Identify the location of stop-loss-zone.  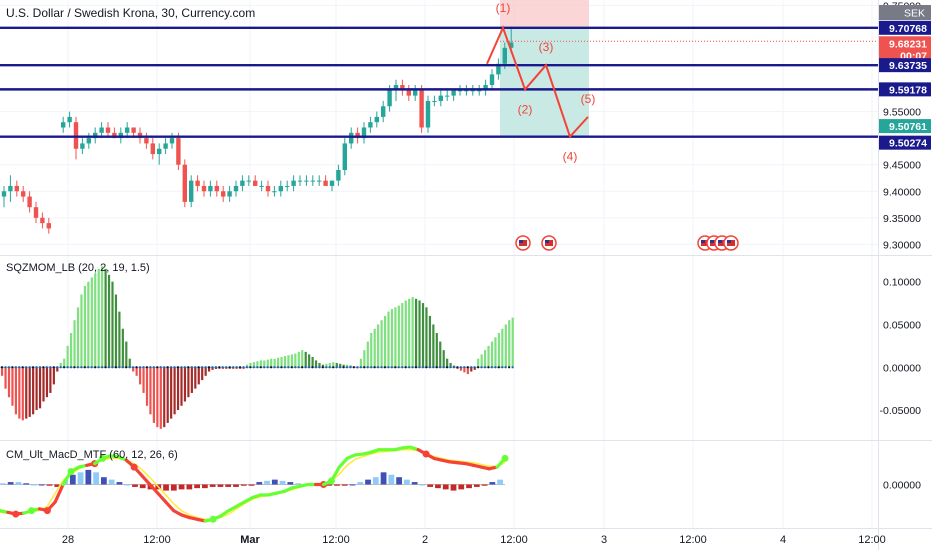
(544, 14).